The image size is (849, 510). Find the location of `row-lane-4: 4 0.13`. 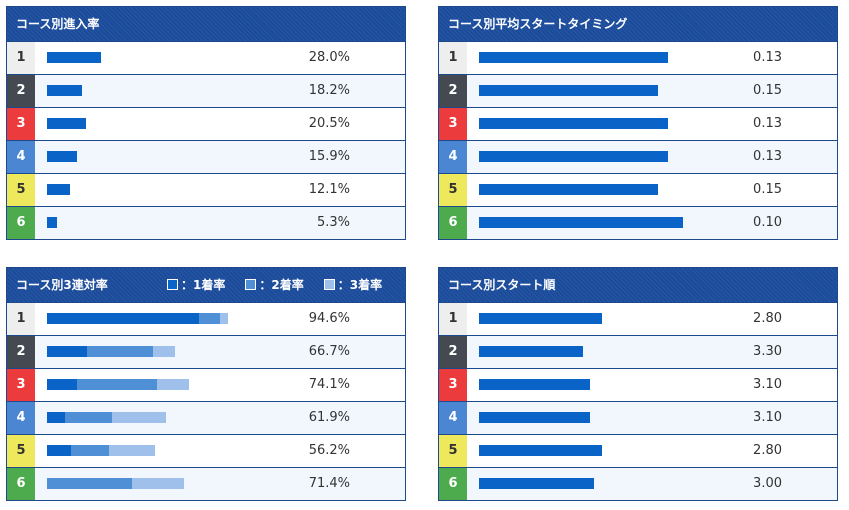

row-lane-4: 4 0.13 is located at coordinates (638, 156).